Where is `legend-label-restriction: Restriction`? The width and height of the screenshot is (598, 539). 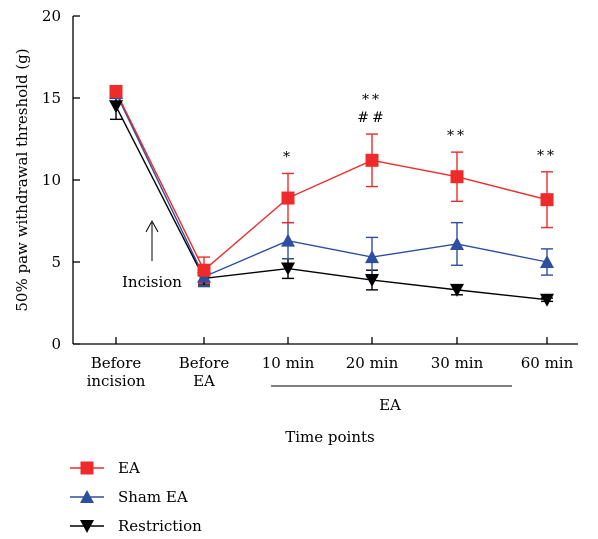
legend-label-restriction: Restriction is located at coordinates (160, 526).